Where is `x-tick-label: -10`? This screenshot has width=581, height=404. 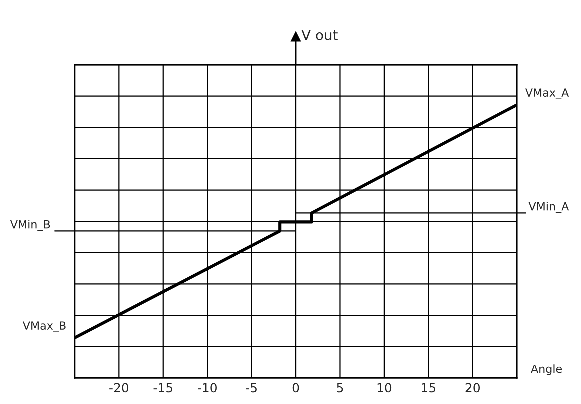 x-tick-label: -10 is located at coordinates (207, 388).